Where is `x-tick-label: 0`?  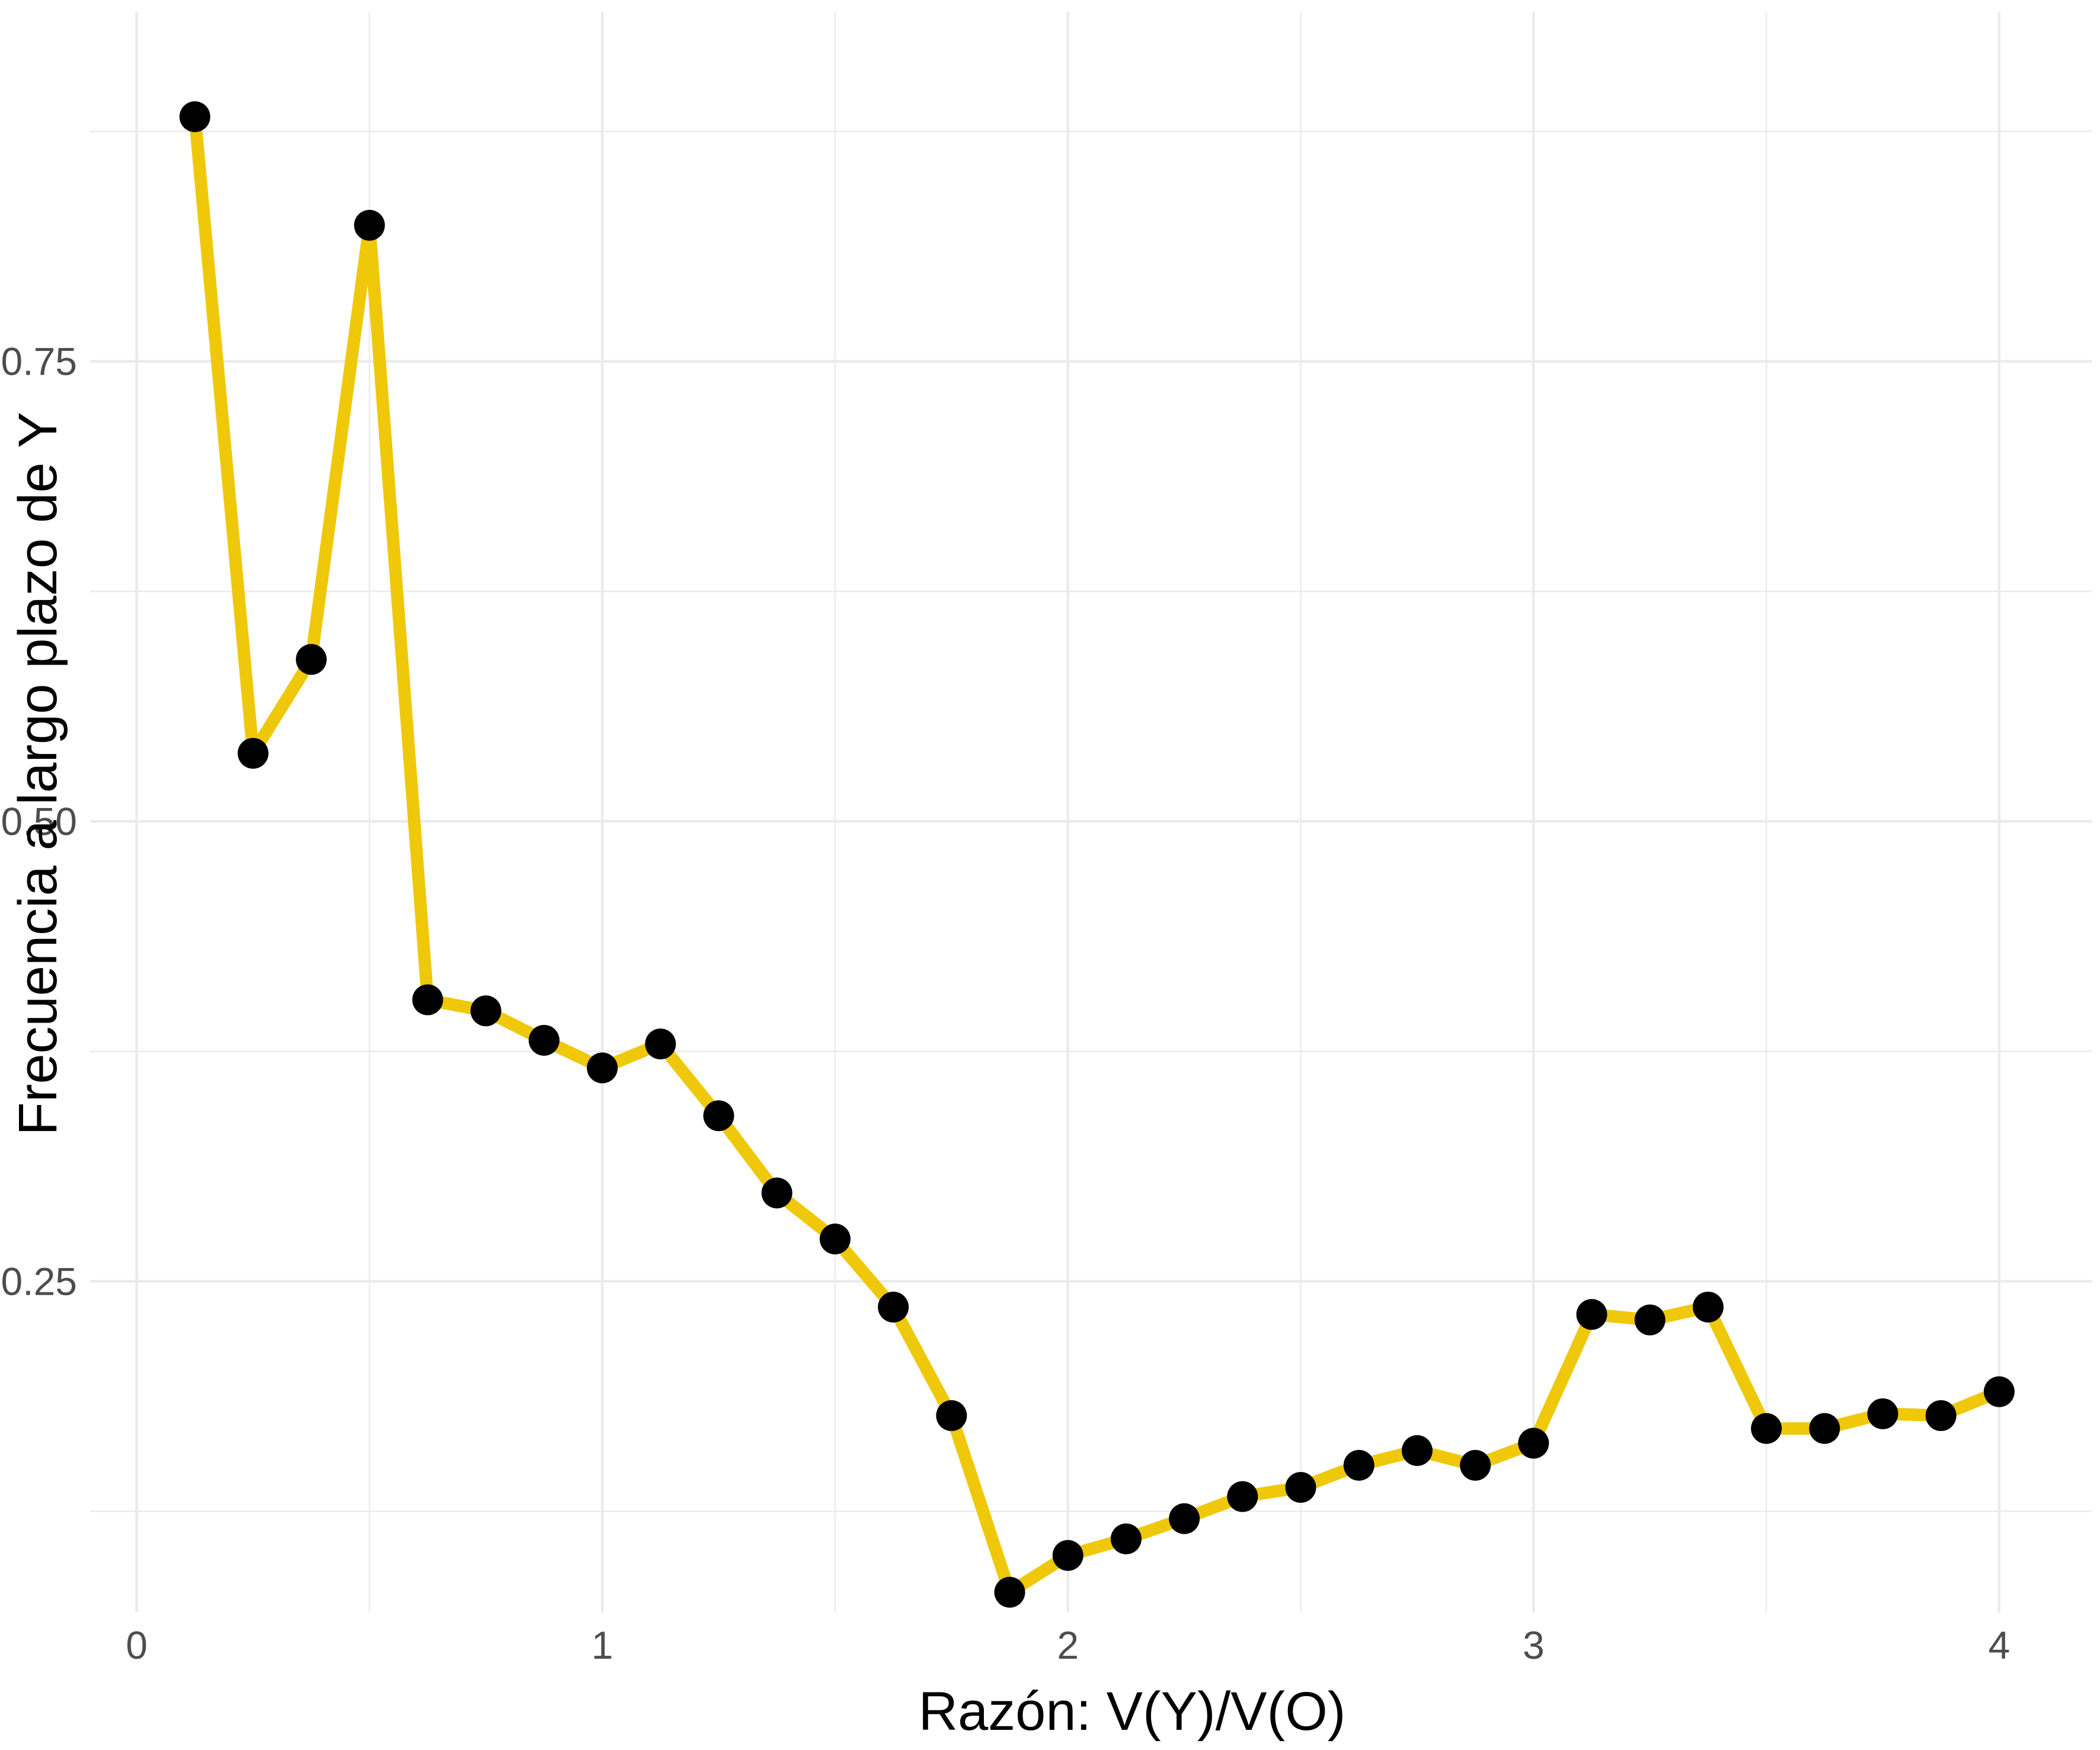
x-tick-label: 0 is located at coordinates (137, 1645).